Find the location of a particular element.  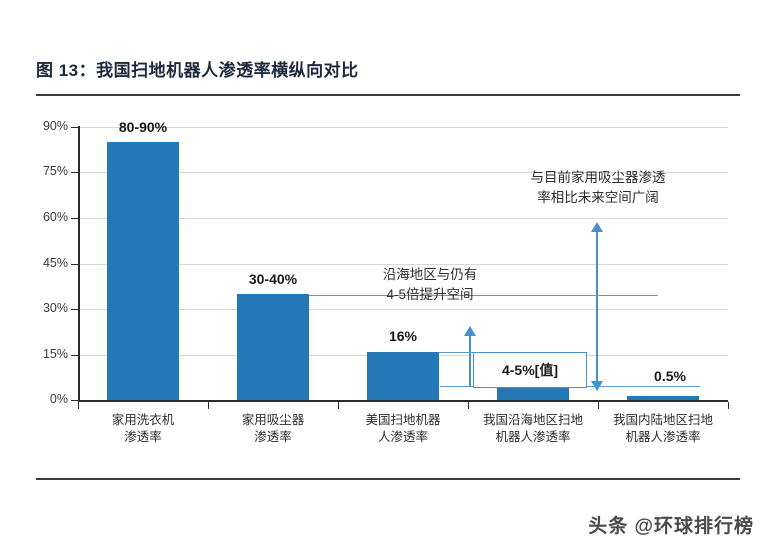

y-axis-label-60: 60% is located at coordinates (55, 217).